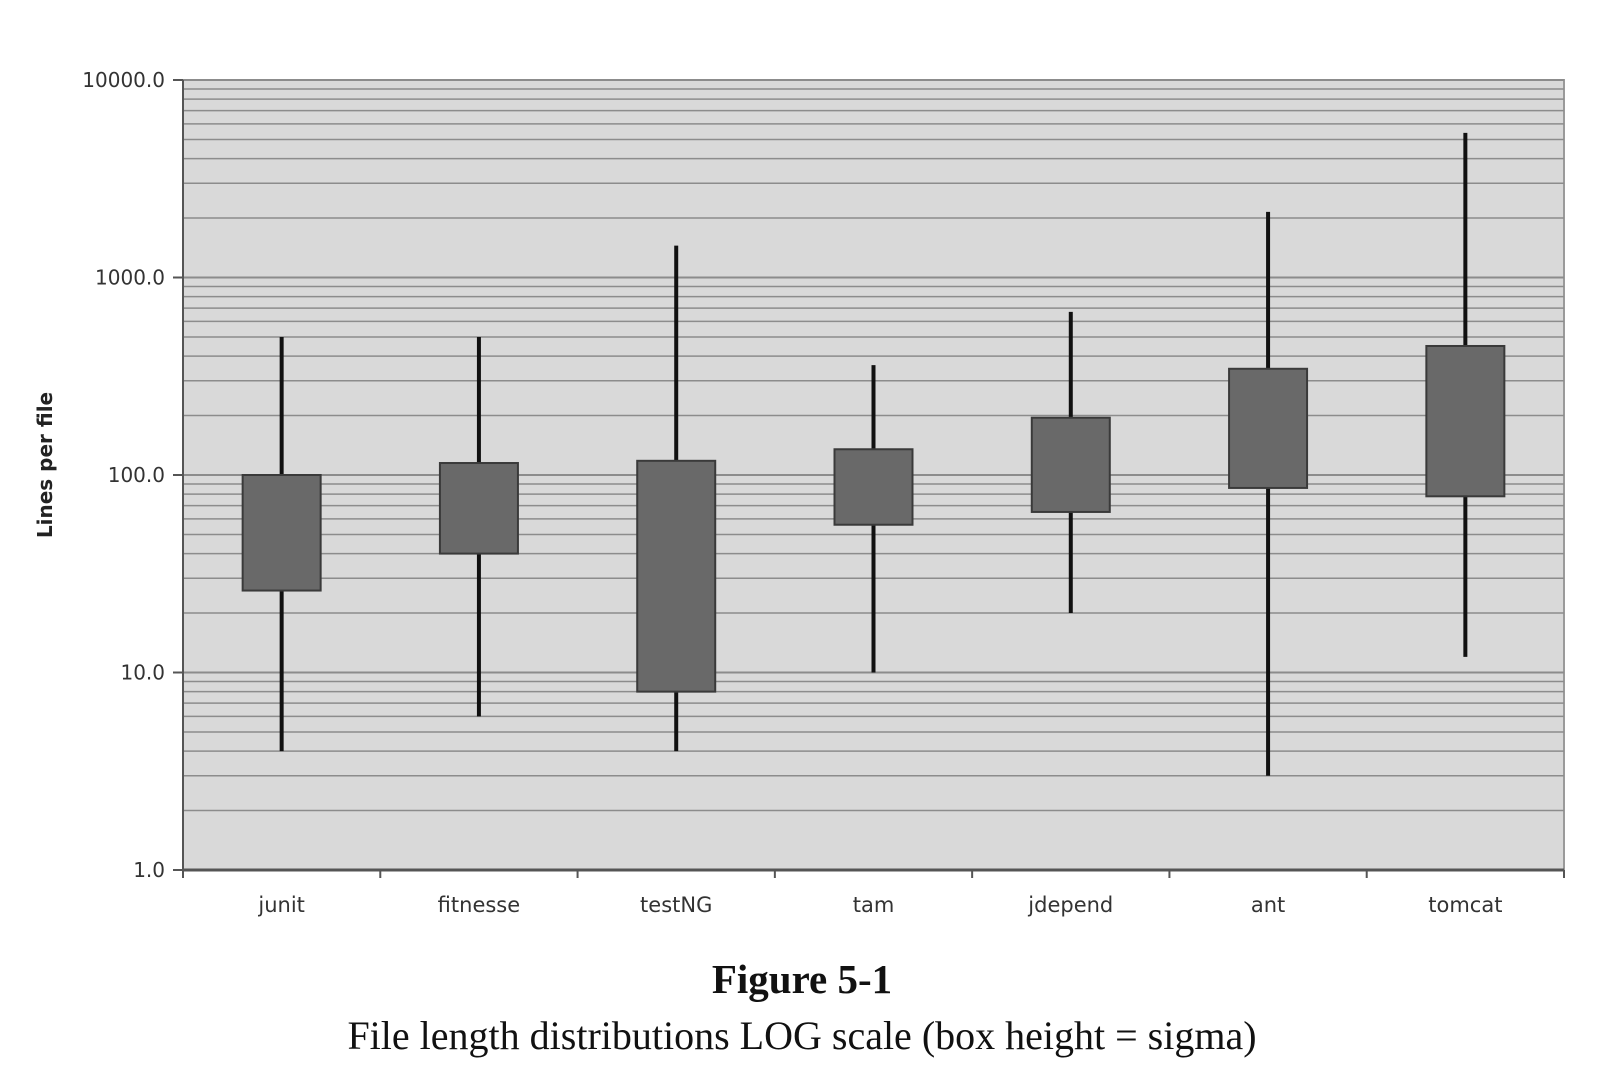  I want to click on x-tick-label-ant: ant, so click(1268, 905).